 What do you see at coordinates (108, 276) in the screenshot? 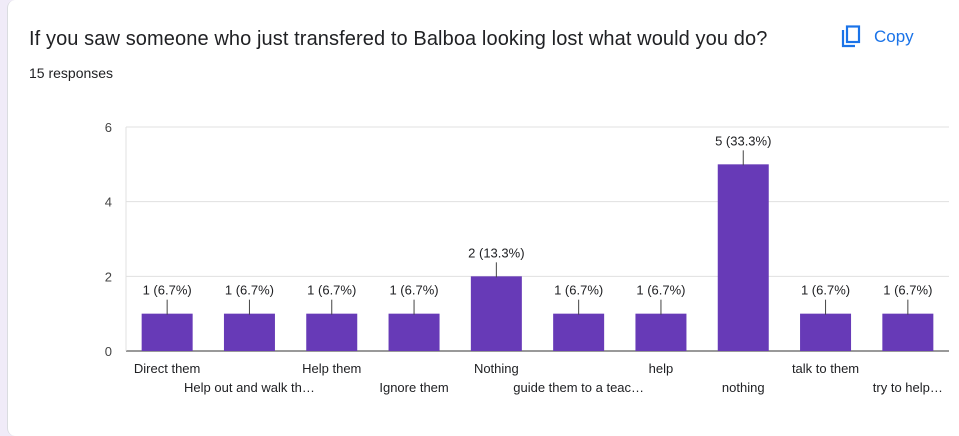
I see `y-tick-label: 2` at bounding box center [108, 276].